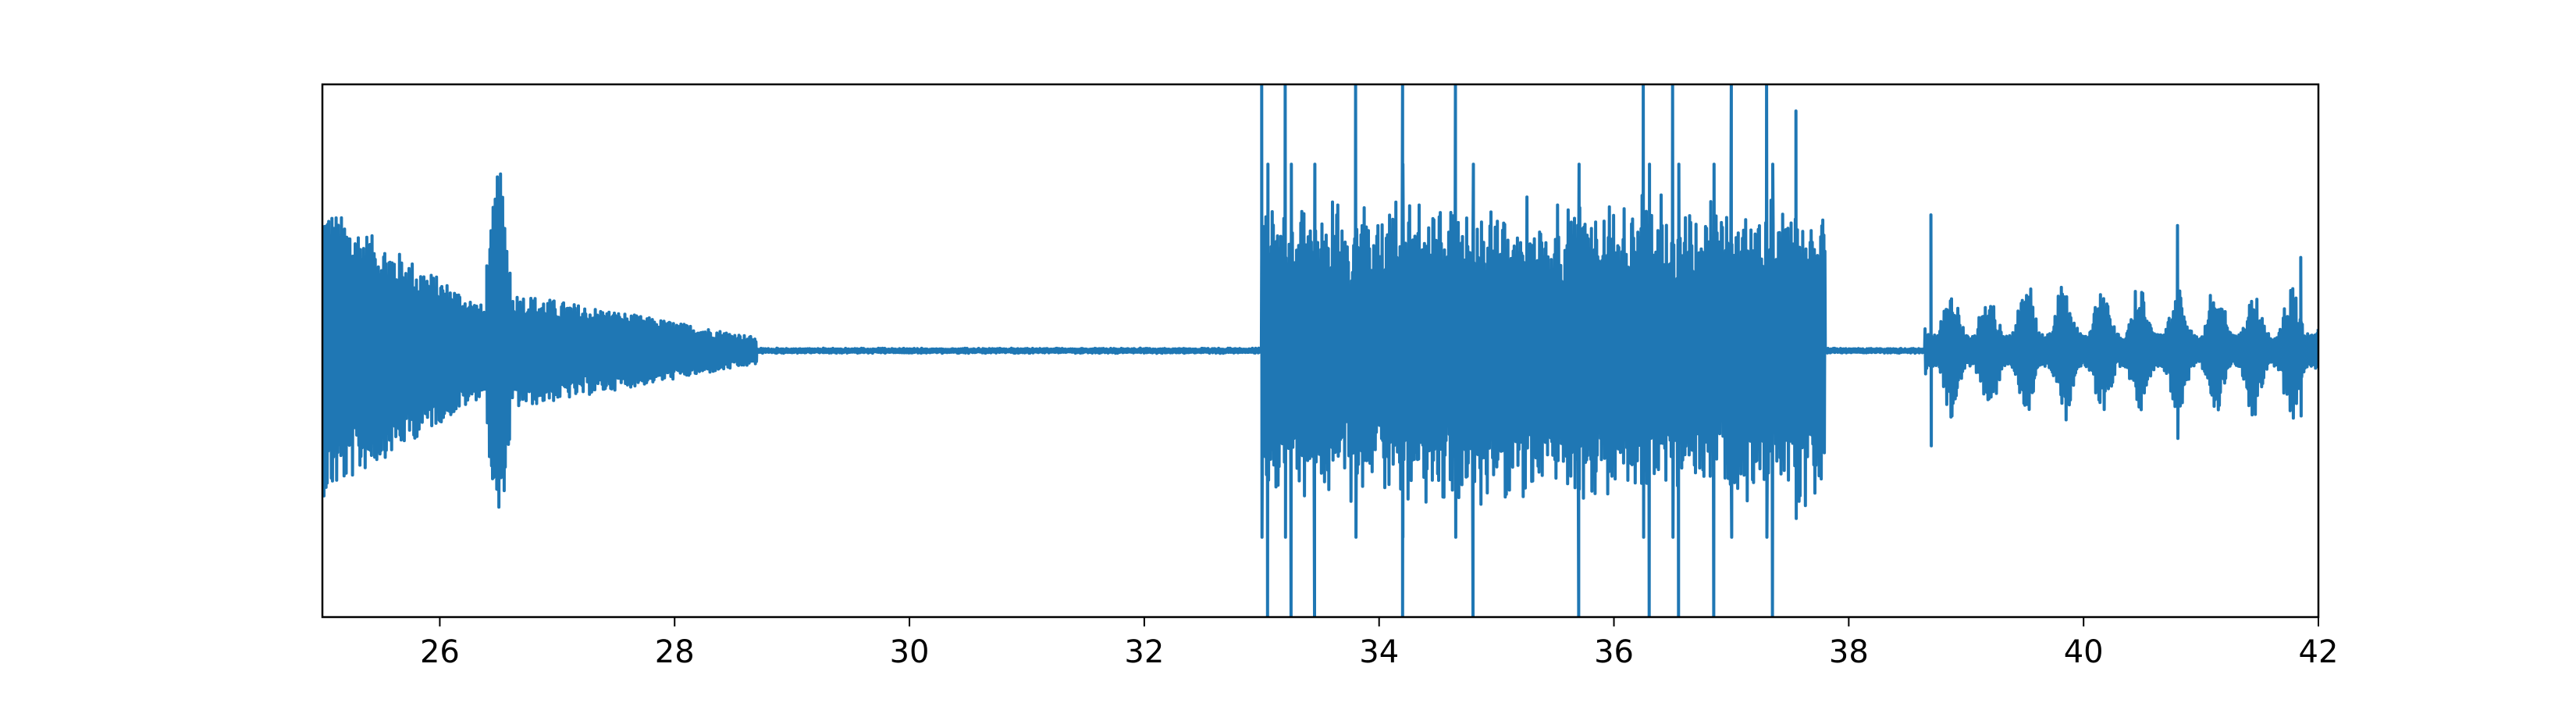 This screenshot has width=2576, height=703. I want to click on x-tick-label: 26, so click(440, 652).